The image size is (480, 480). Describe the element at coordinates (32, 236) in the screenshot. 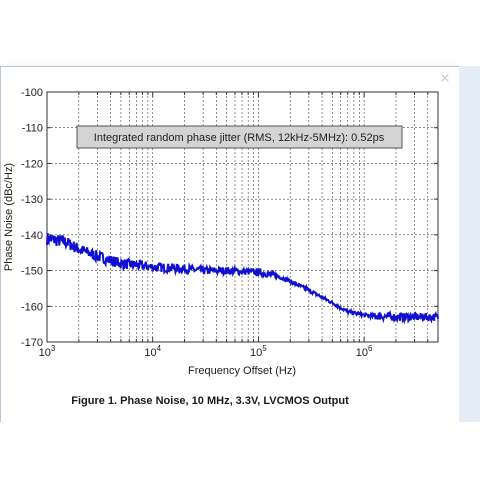

I see `y-tick-label: -140` at that location.